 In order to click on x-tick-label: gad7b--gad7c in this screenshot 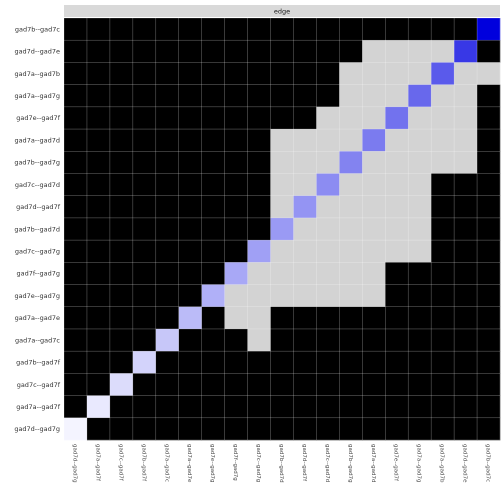, I will do `click(488, 463)`.